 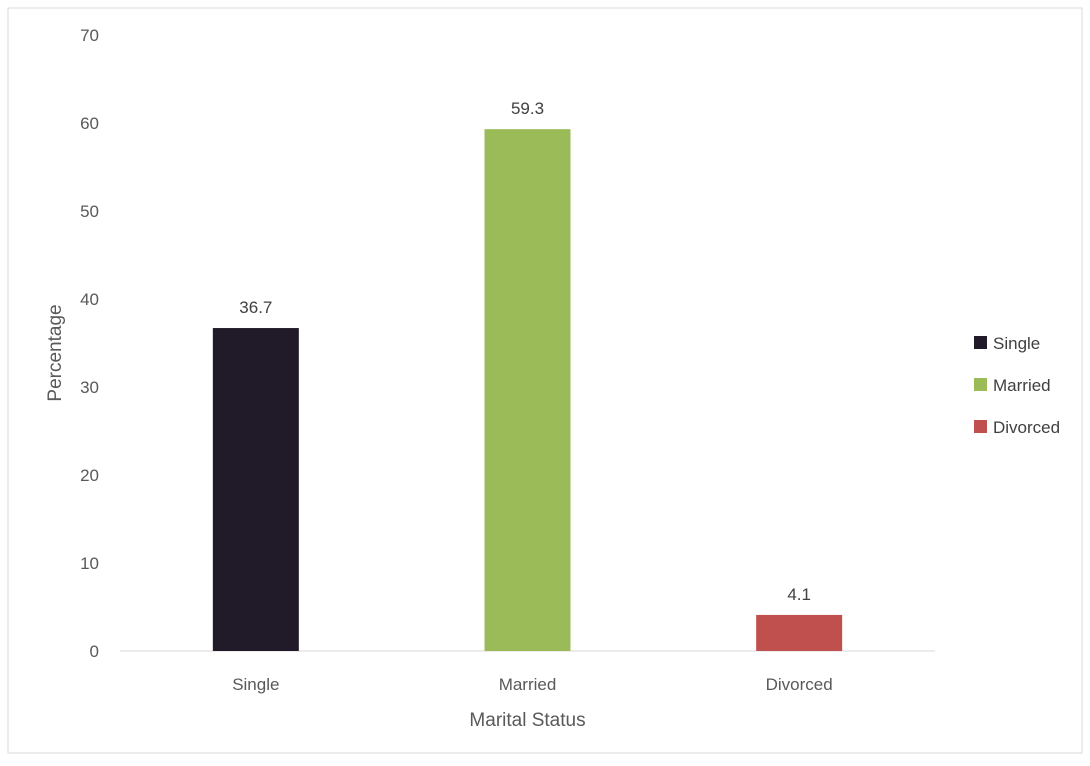 What do you see at coordinates (255, 307) in the screenshot?
I see `data-label-single: 36.7` at bounding box center [255, 307].